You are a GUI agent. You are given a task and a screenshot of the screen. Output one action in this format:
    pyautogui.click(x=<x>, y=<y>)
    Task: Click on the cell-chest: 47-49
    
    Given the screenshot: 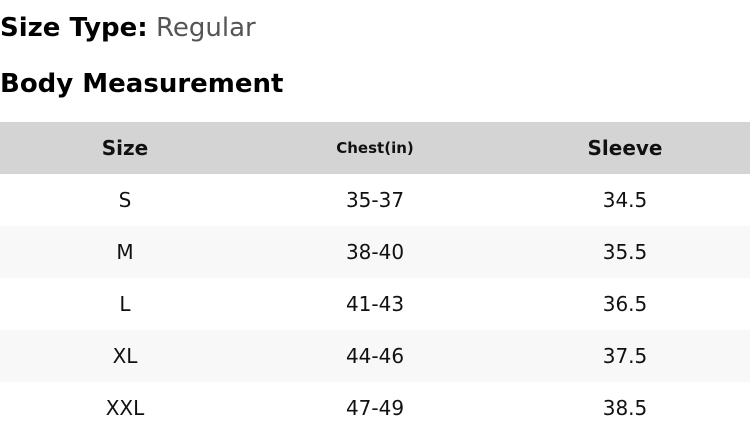 What is the action you would take?
    pyautogui.click(x=375, y=408)
    